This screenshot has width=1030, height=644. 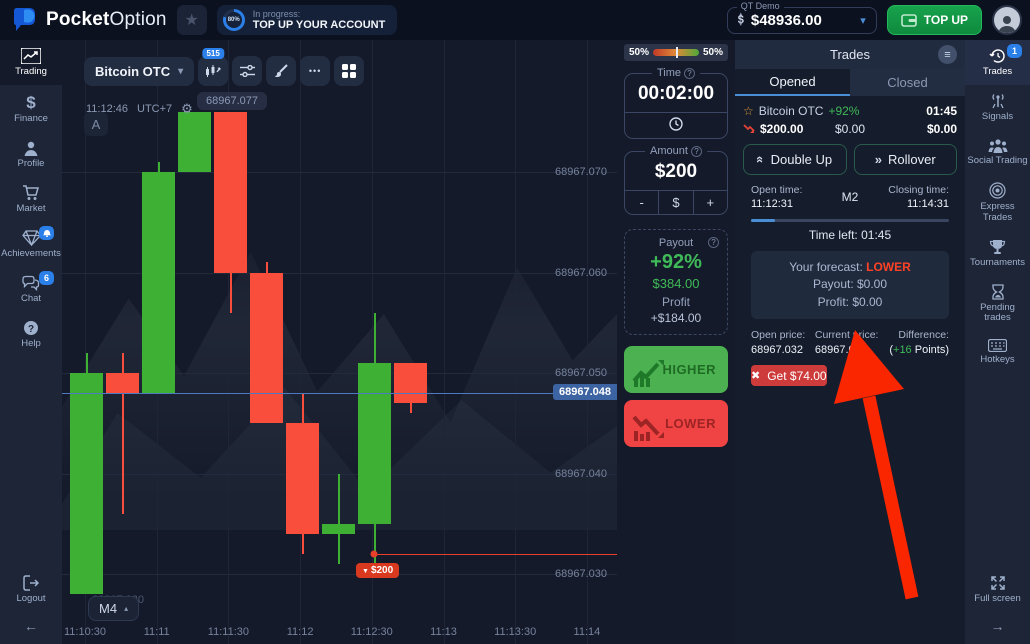 I want to click on difference-value: (+16 Points), so click(x=919, y=350).